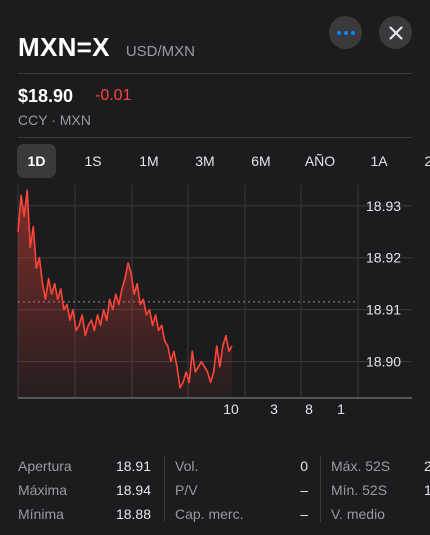 This screenshot has width=430, height=535. I want to click on range-ytd: AÑO, so click(320, 161).